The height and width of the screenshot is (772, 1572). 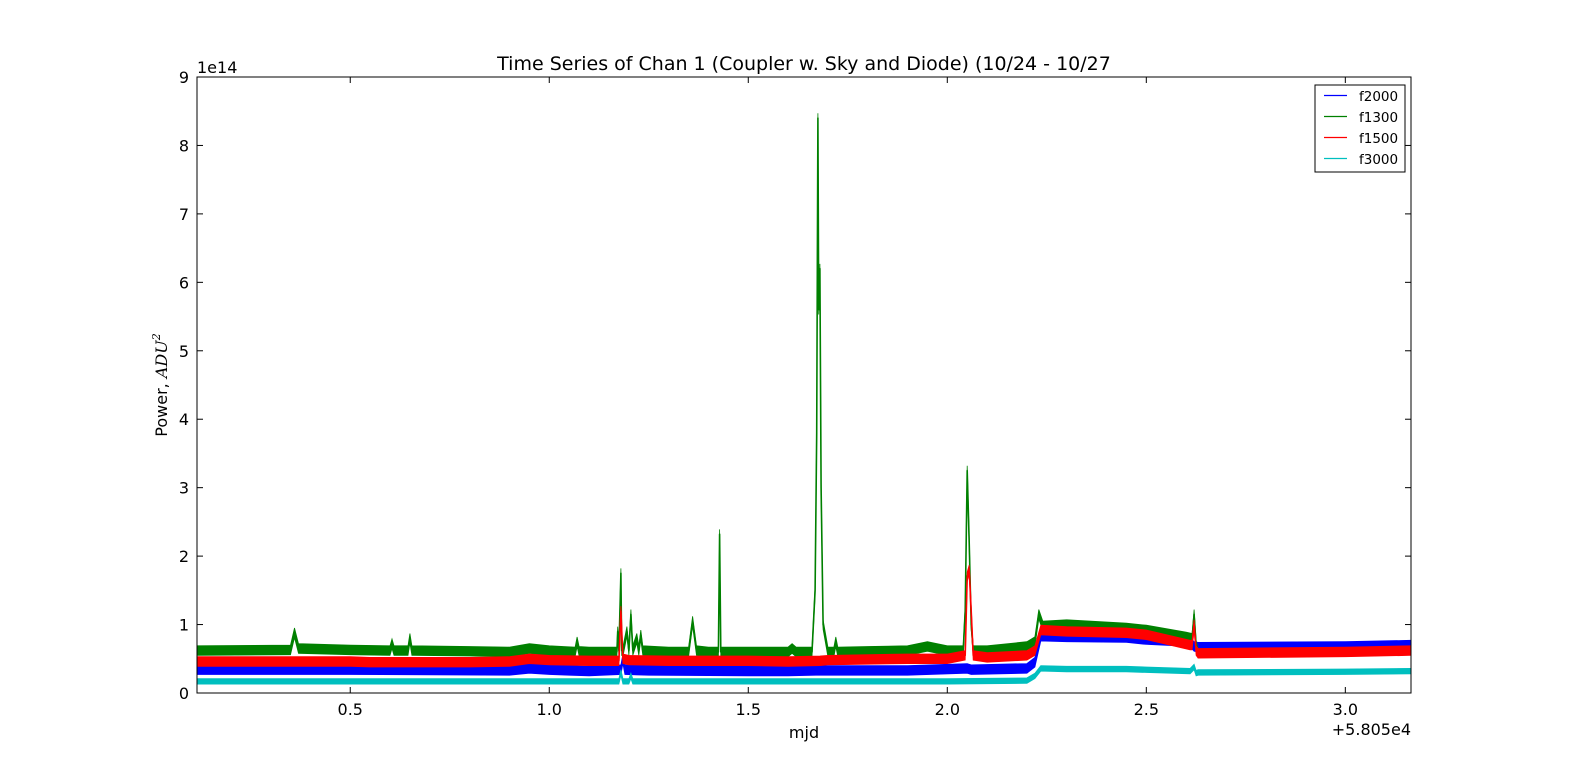 What do you see at coordinates (804, 674) in the screenshot?
I see `series-line-f3000` at bounding box center [804, 674].